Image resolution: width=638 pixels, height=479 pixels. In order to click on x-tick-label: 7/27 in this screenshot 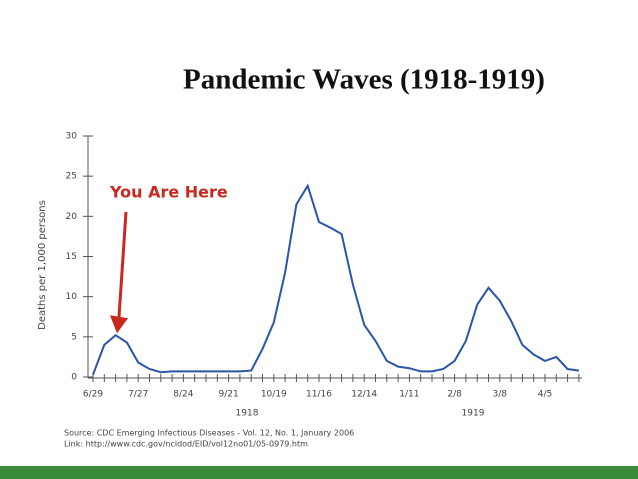, I will do `click(138, 395)`.